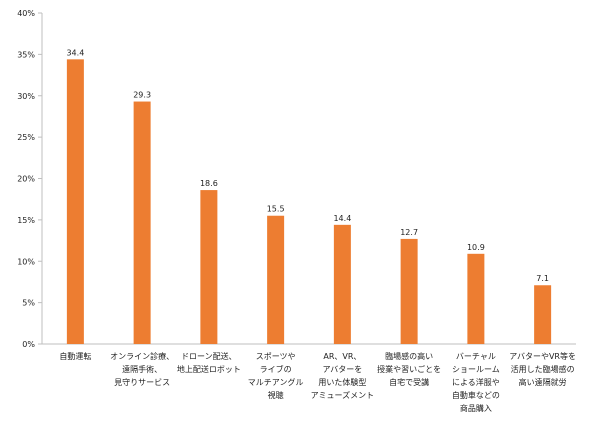 This screenshot has width=600, height=427. Describe the element at coordinates (276, 209) in the screenshot. I see `data-label: 15.5` at that location.